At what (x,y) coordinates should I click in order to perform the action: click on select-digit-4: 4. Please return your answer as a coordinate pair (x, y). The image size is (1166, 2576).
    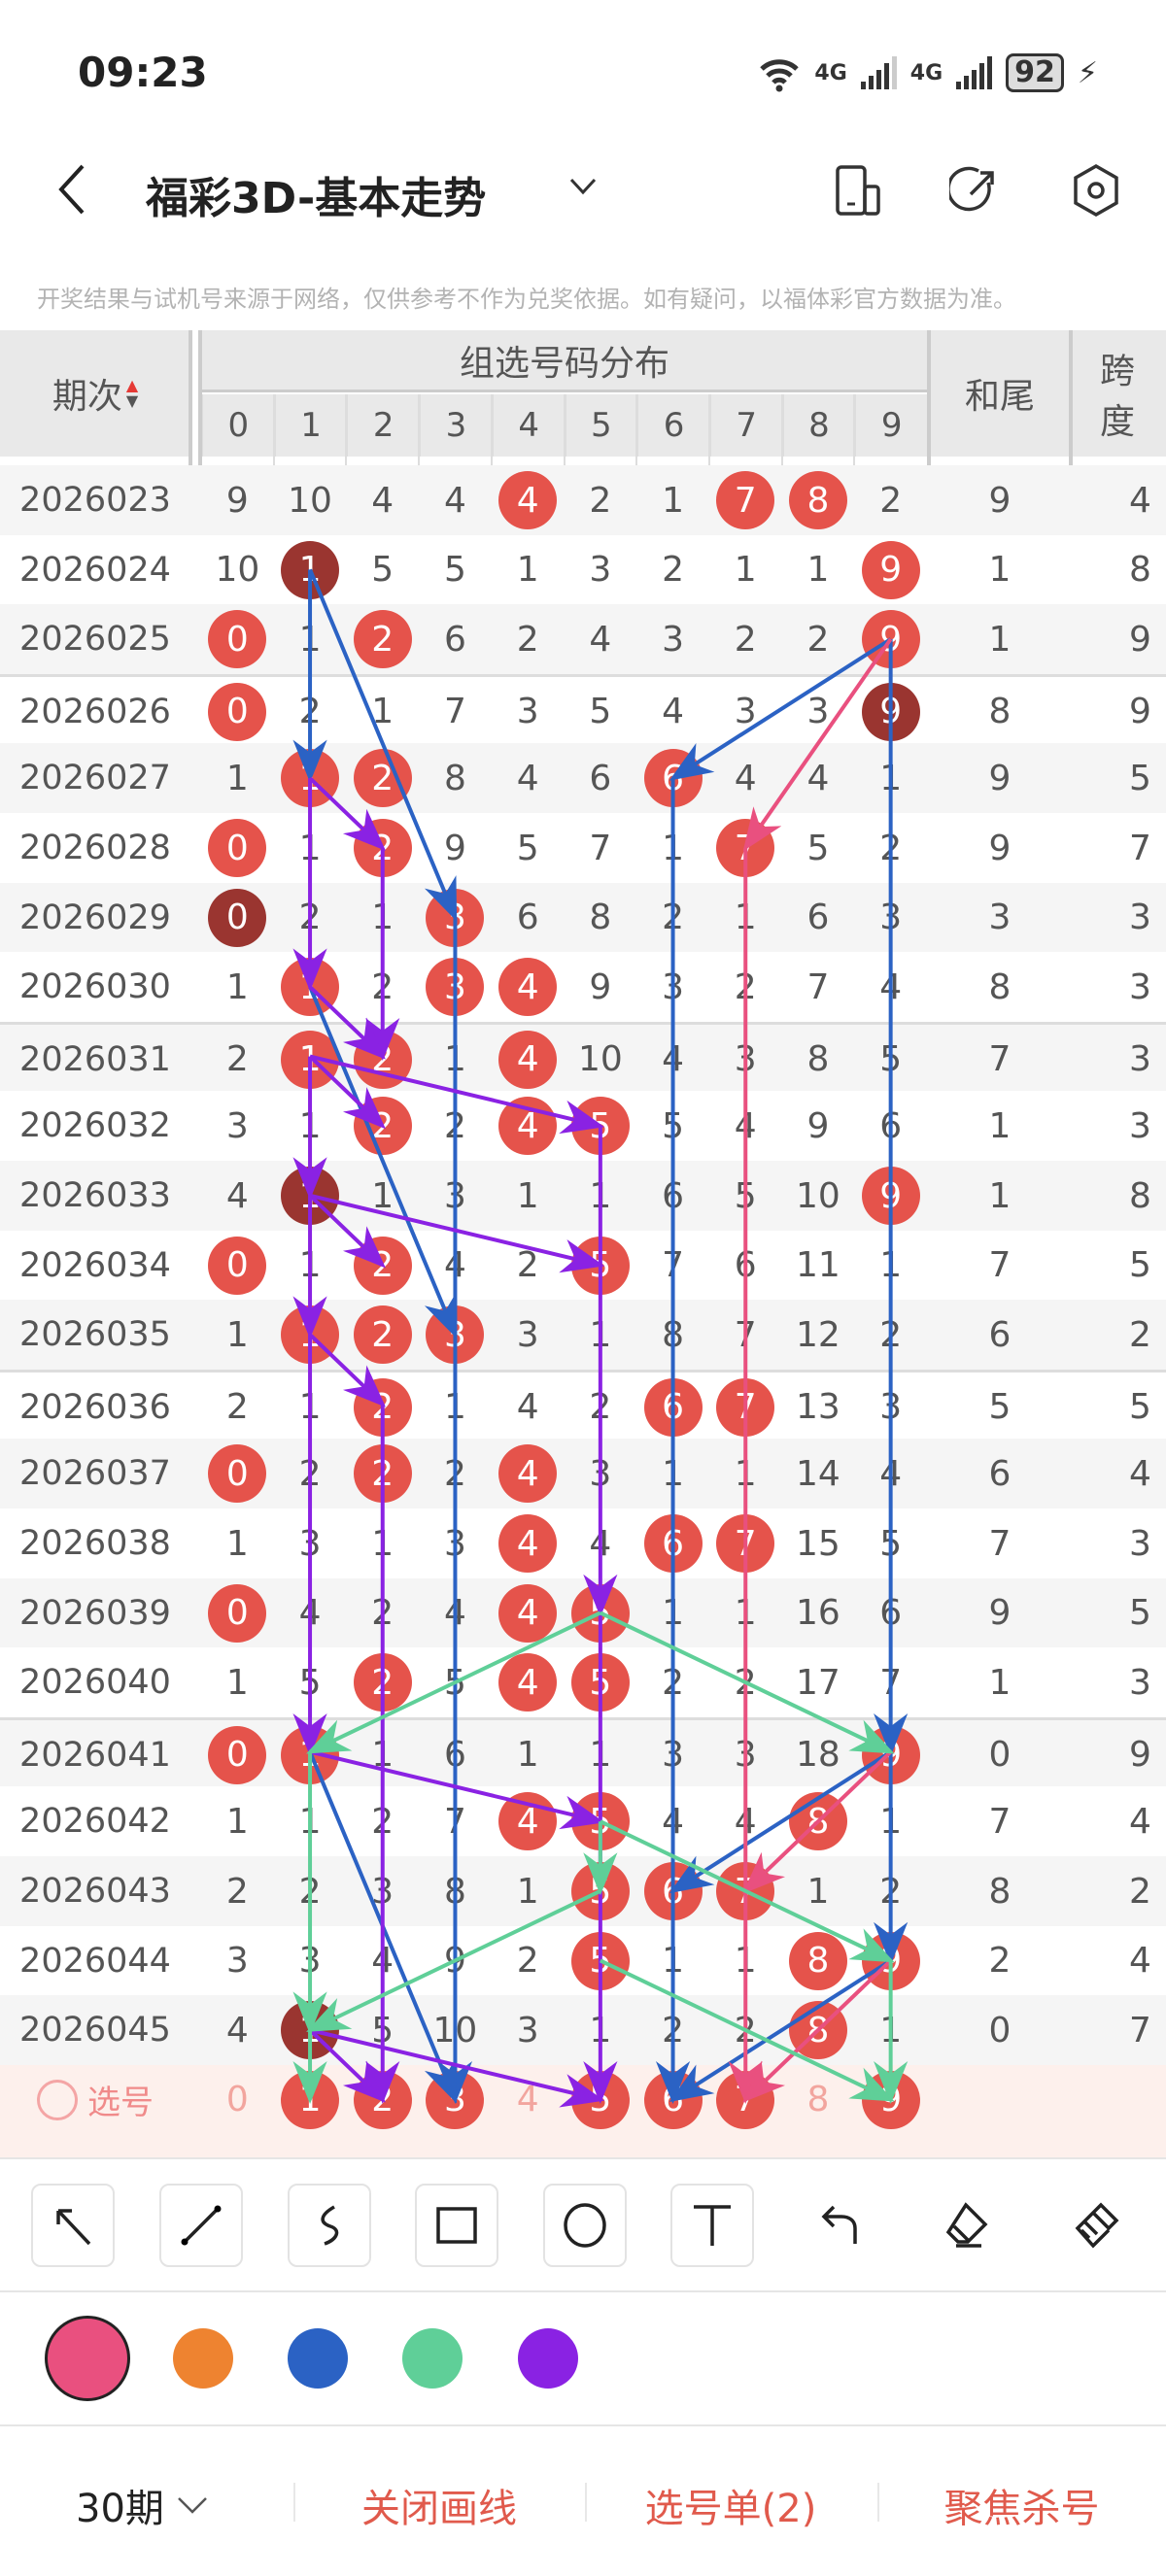
    Looking at the image, I should click on (527, 2100).